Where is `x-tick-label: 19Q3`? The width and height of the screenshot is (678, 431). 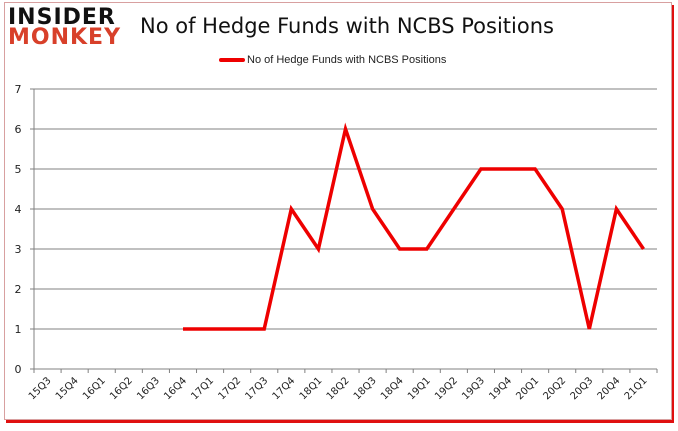
x-tick-label: 19Q3 is located at coordinates (473, 388).